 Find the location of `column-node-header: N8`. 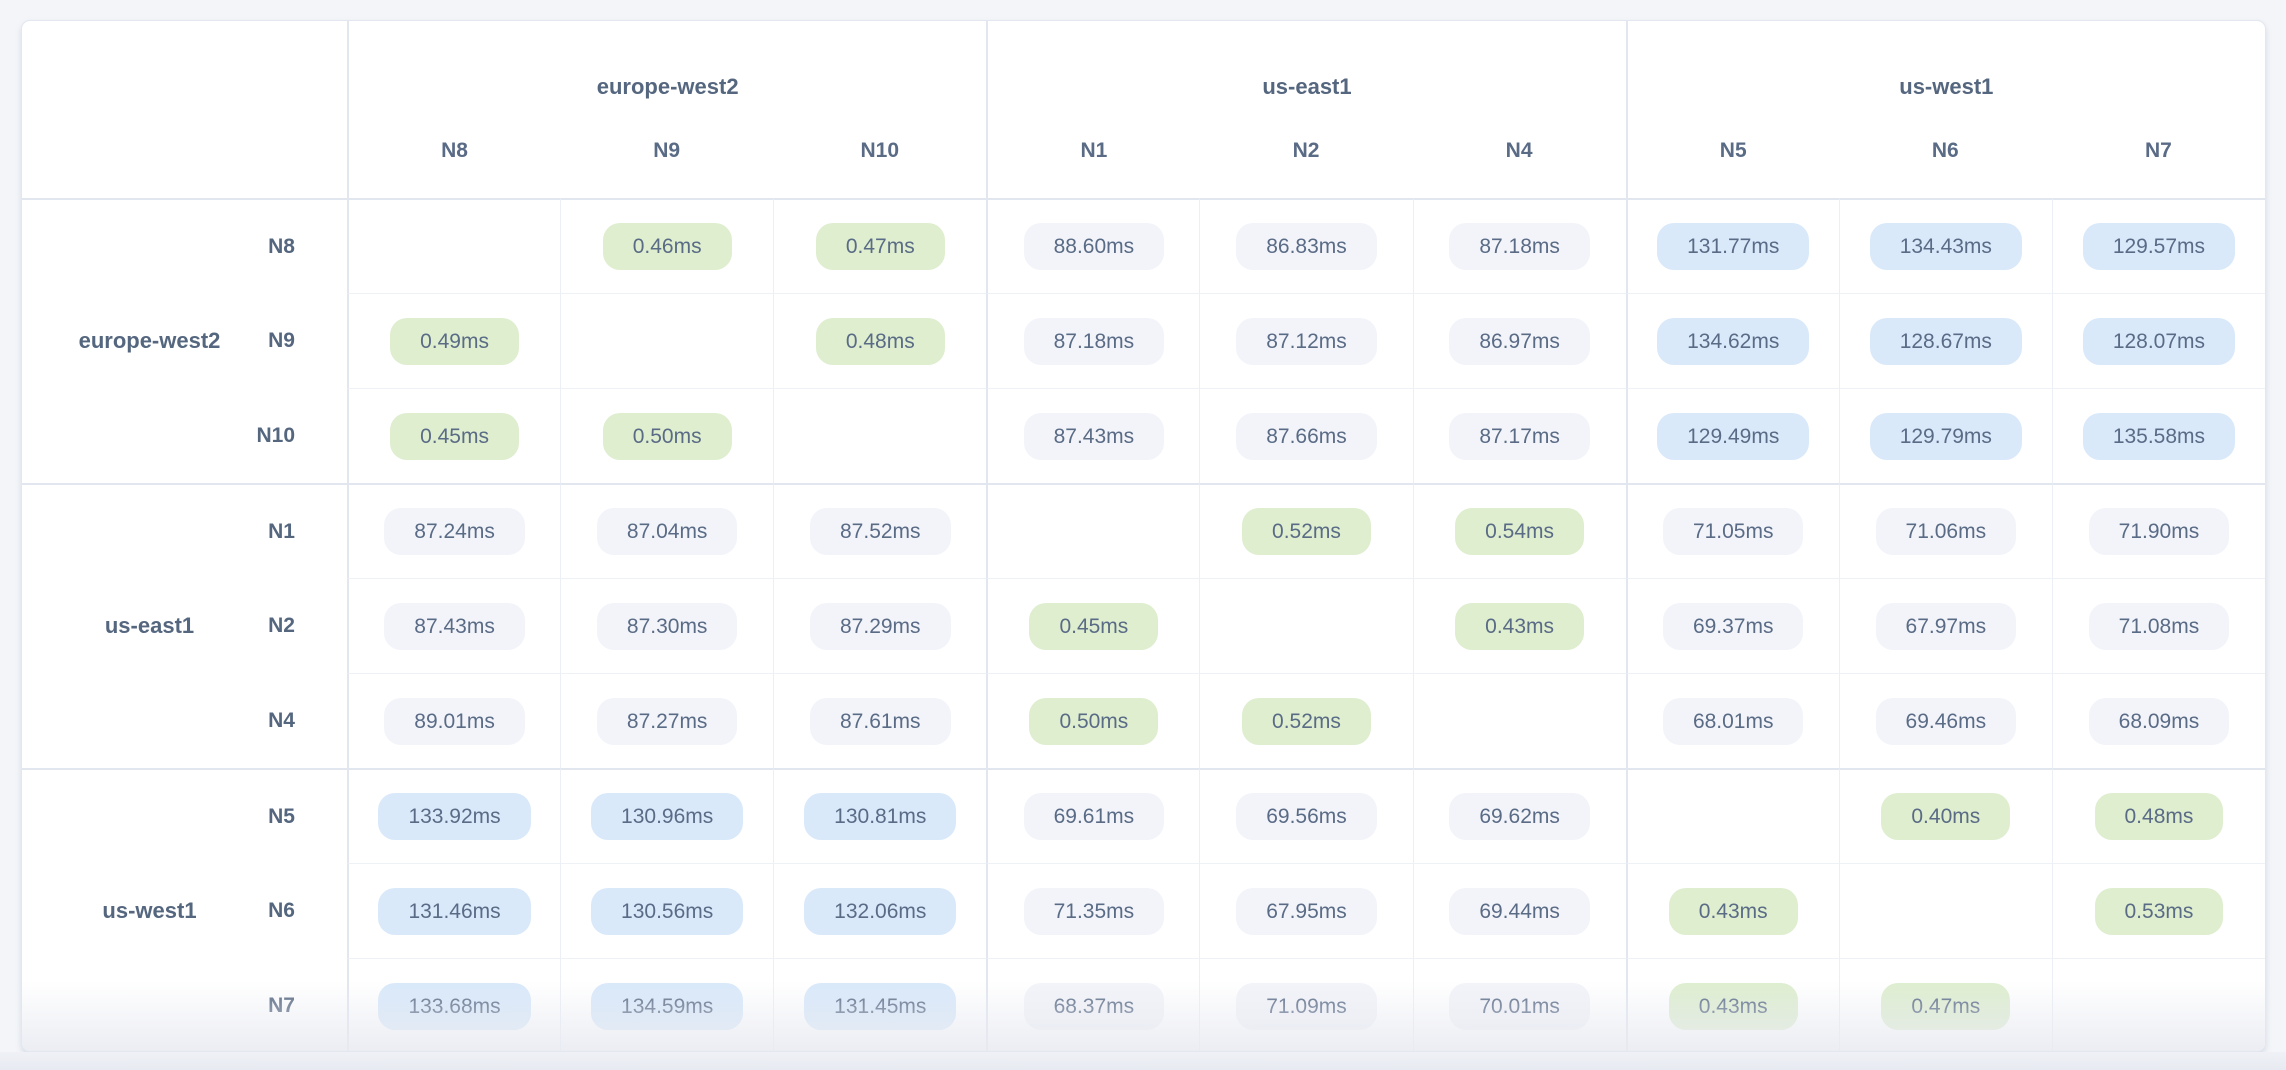

column-node-header: N8 is located at coordinates (453, 168).